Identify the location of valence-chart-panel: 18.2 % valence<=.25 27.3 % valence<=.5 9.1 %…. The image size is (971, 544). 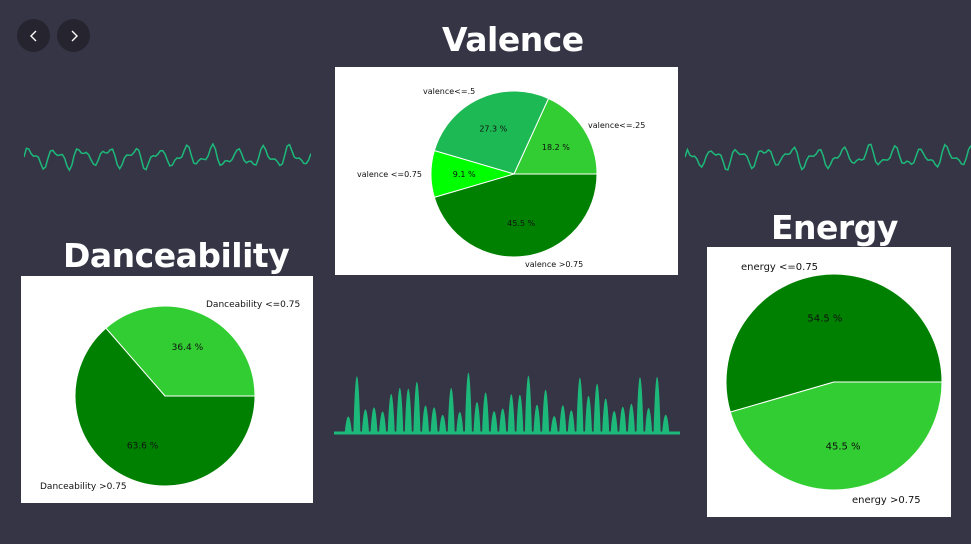
(506, 171).